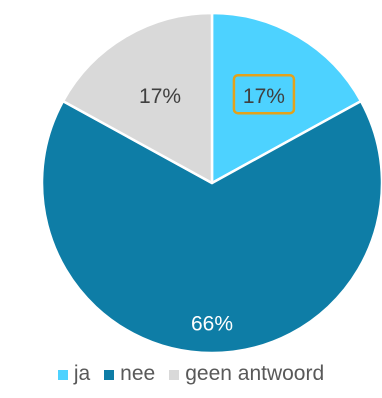 The width and height of the screenshot is (382, 398). Describe the element at coordinates (82, 373) in the screenshot. I see `legend-label-ja: ja` at that location.